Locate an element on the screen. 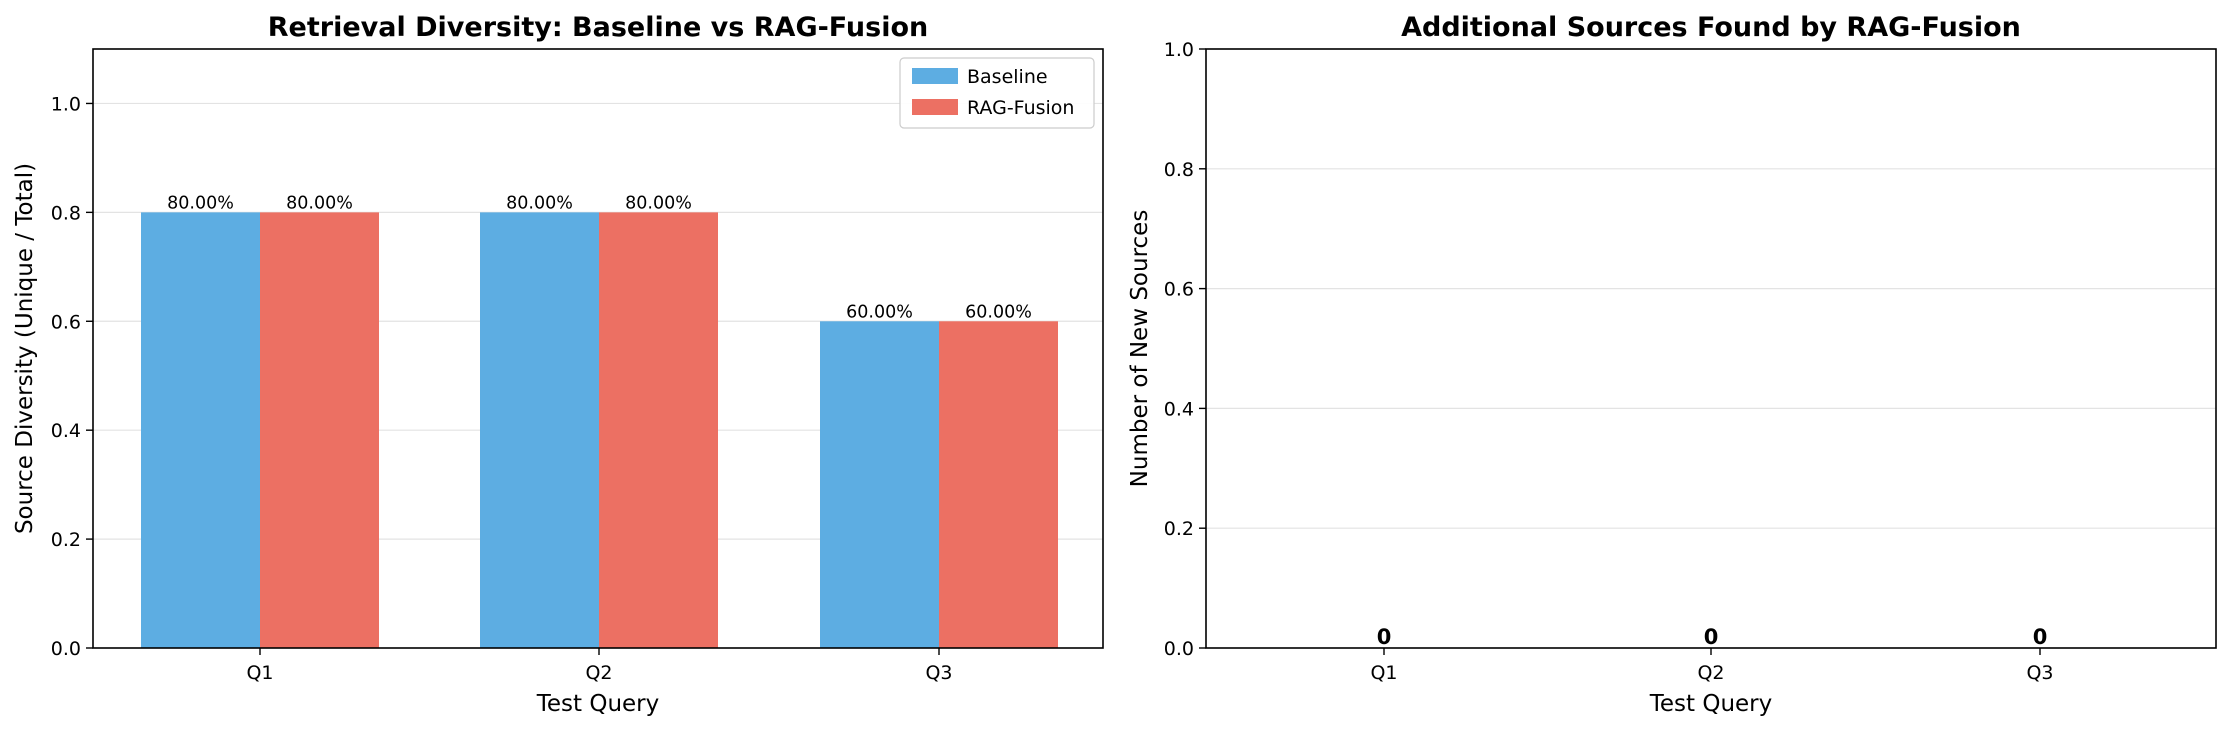 The image size is (2232, 730). legend-entry-rag-fusion: RAG-Fusion is located at coordinates (1020, 108).